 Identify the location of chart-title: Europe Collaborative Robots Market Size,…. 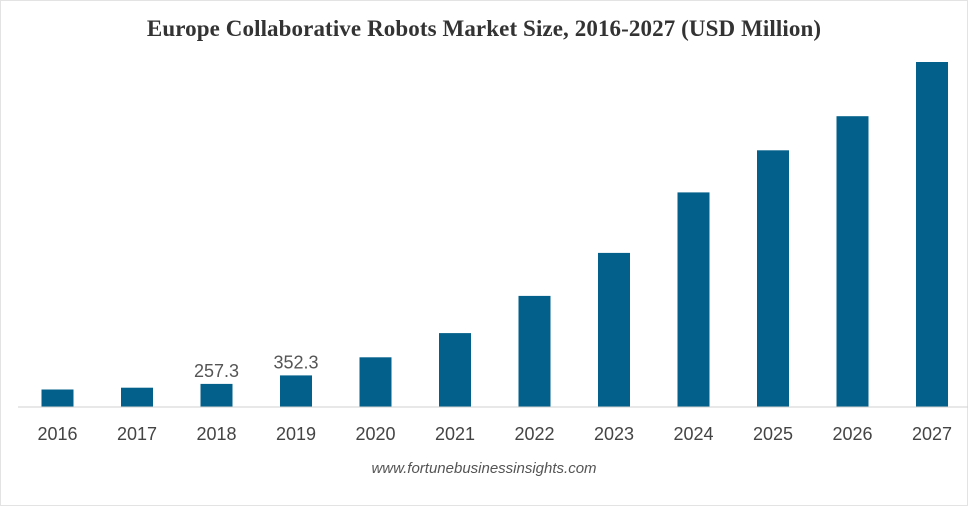
(484, 28).